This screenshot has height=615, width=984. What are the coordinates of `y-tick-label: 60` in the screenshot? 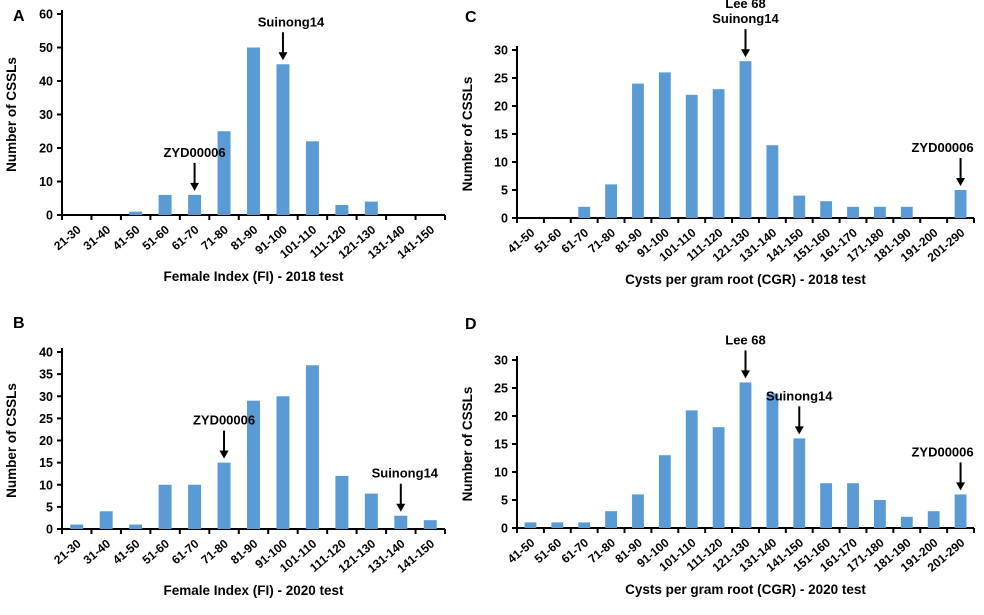 It's located at (46, 15).